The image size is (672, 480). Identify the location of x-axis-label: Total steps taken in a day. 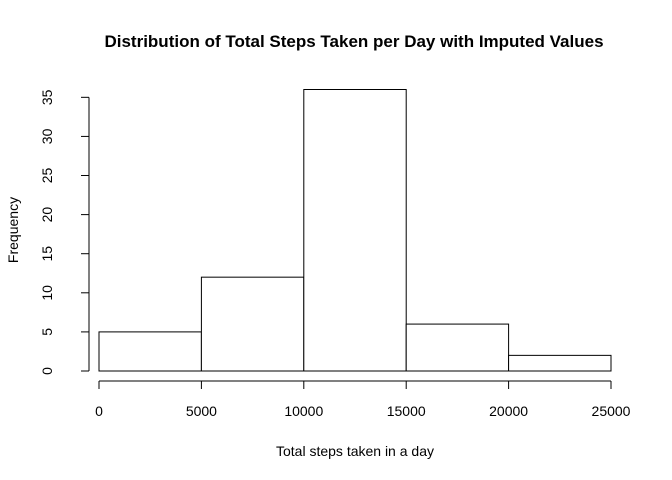
(355, 451).